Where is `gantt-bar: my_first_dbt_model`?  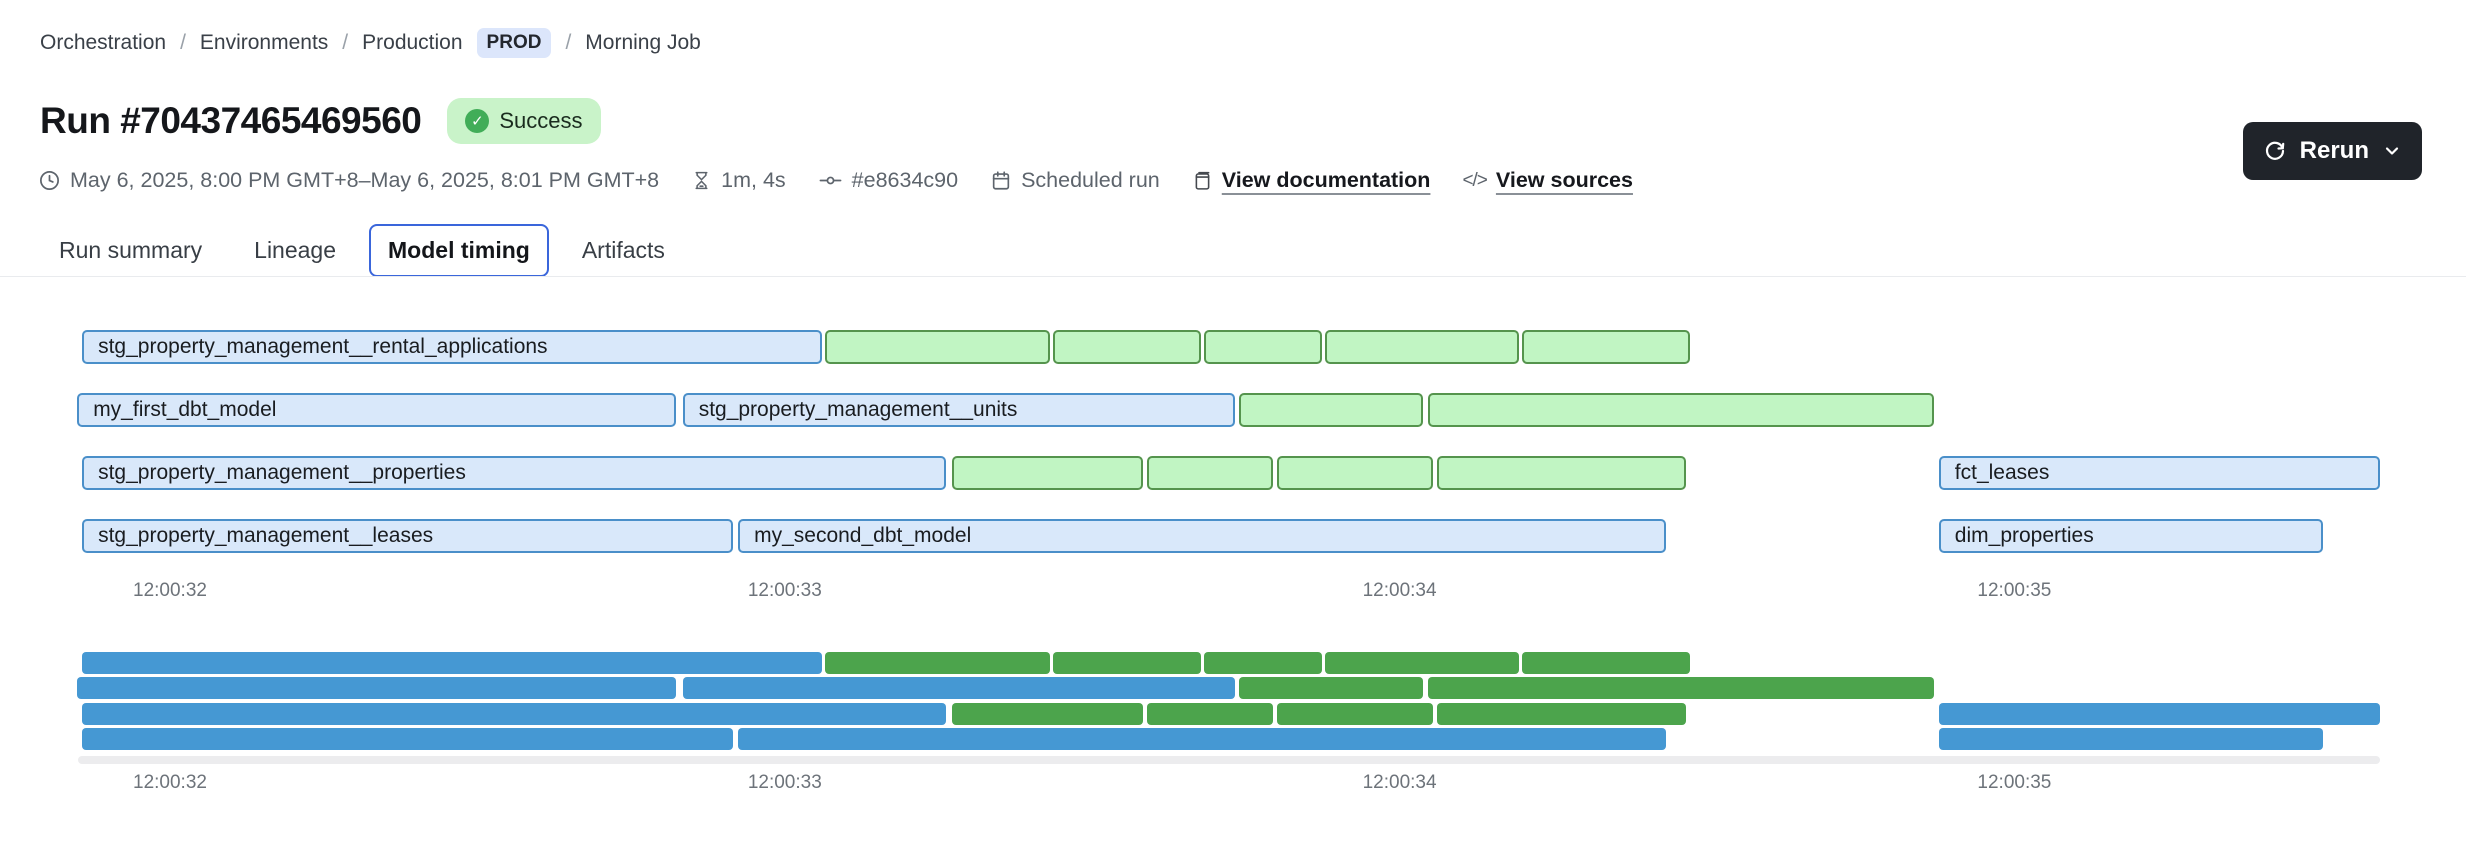 gantt-bar: my_first_dbt_model is located at coordinates (376, 410).